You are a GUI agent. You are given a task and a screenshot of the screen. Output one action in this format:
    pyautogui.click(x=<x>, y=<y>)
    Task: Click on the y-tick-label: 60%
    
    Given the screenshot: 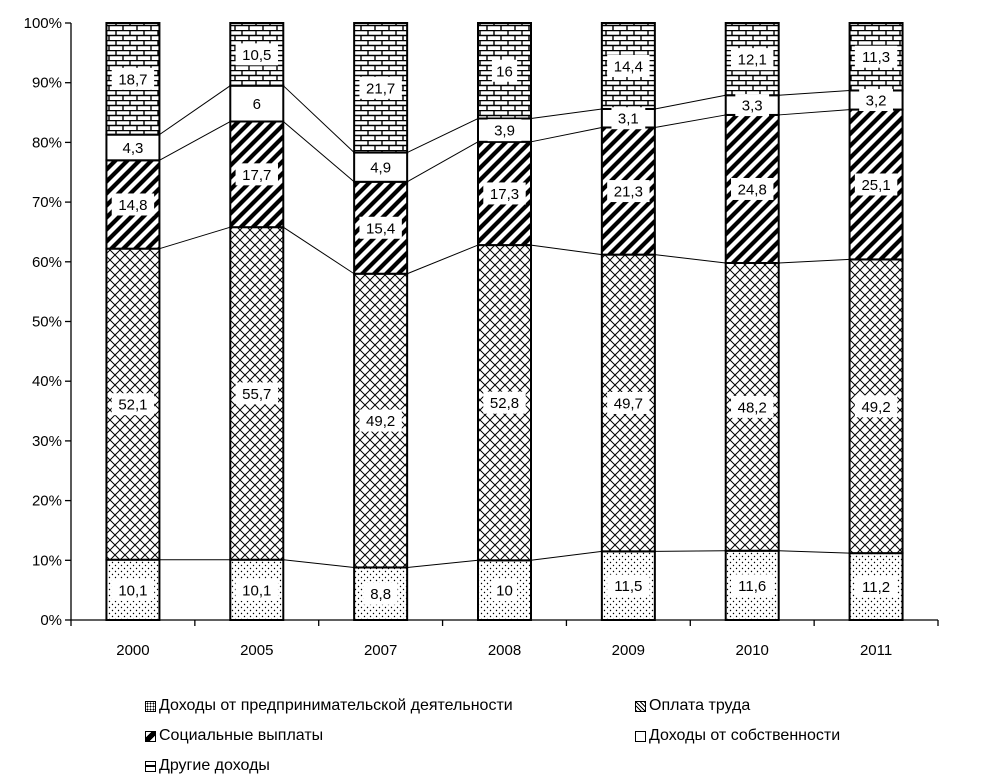 What is the action you would take?
    pyautogui.click(x=47, y=262)
    